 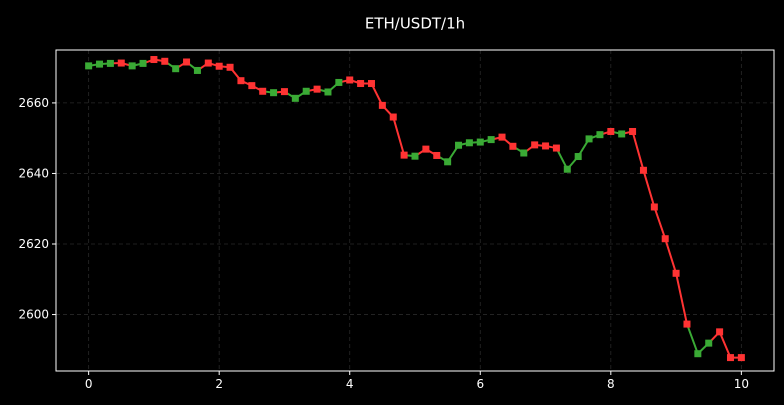 I want to click on x-tick-label-3: 6, so click(x=480, y=384).